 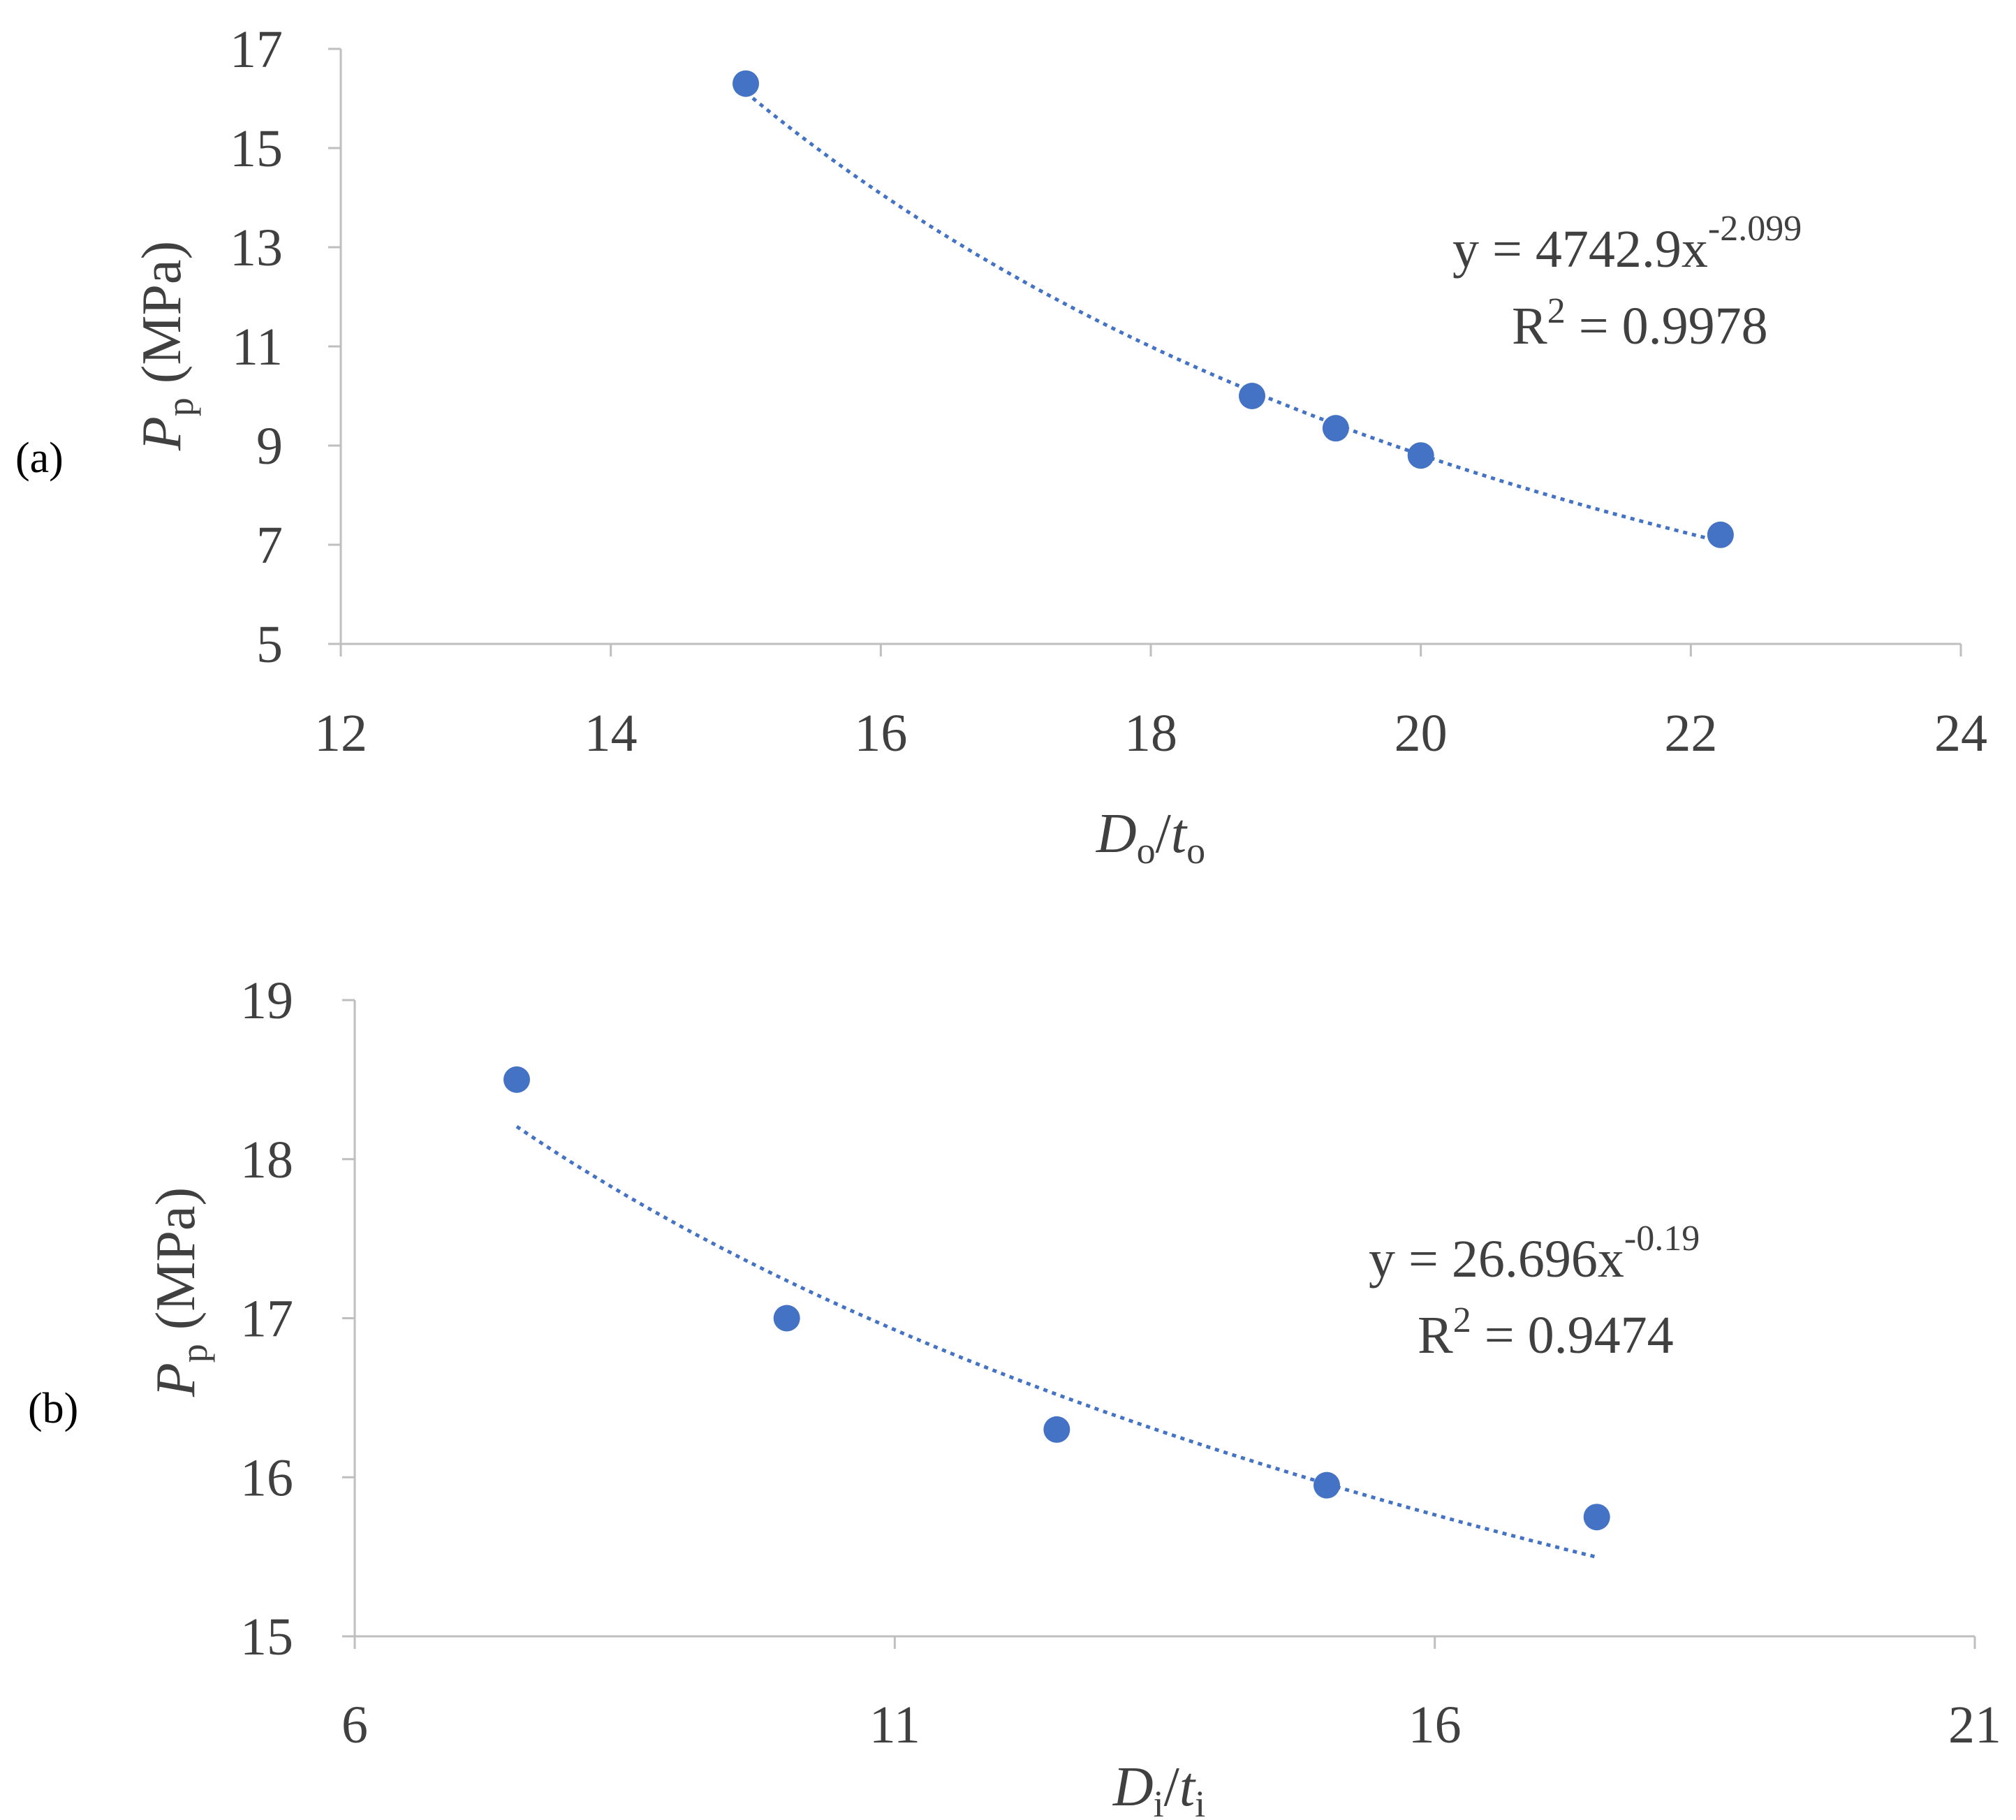 I want to click on data-points-b, so click(x=1056, y=1298).